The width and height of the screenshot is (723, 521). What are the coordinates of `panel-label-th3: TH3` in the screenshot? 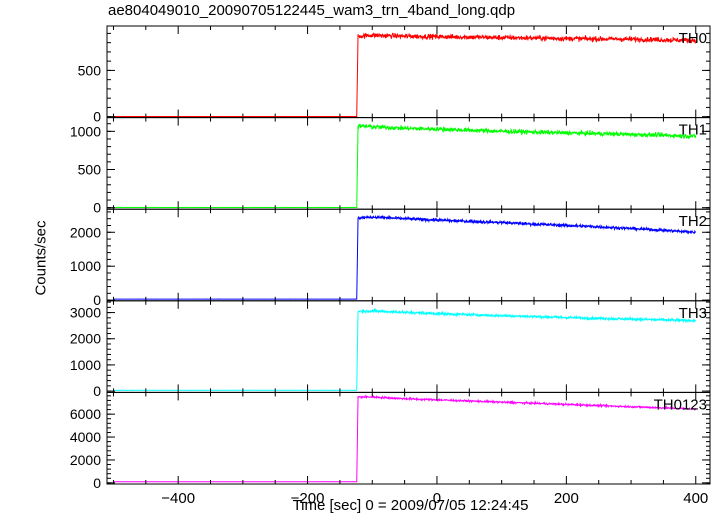 It's located at (693, 313).